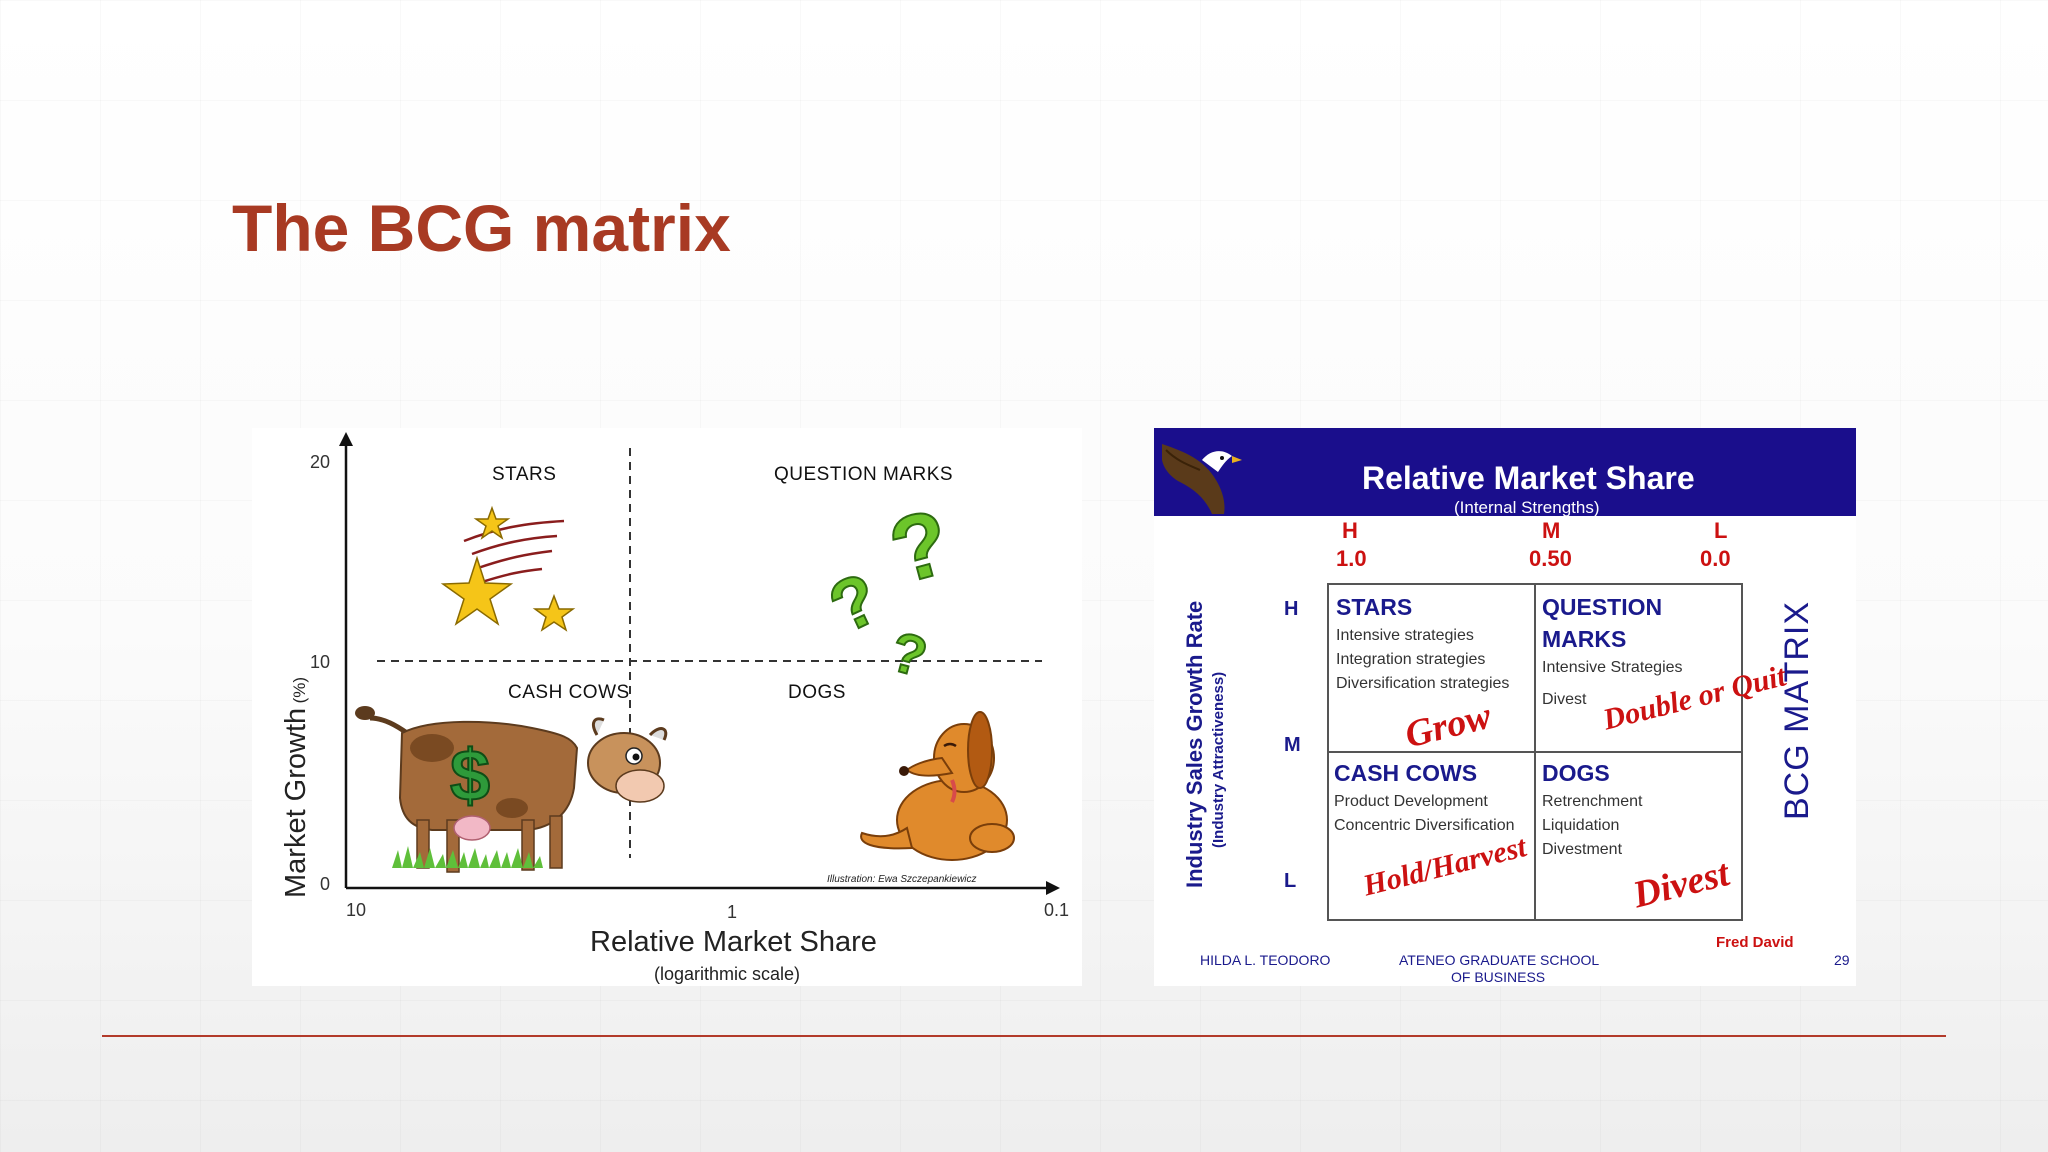 This screenshot has height=1152, width=2048. What do you see at coordinates (481, 228) in the screenshot?
I see `slide-title: The BCG matrix` at bounding box center [481, 228].